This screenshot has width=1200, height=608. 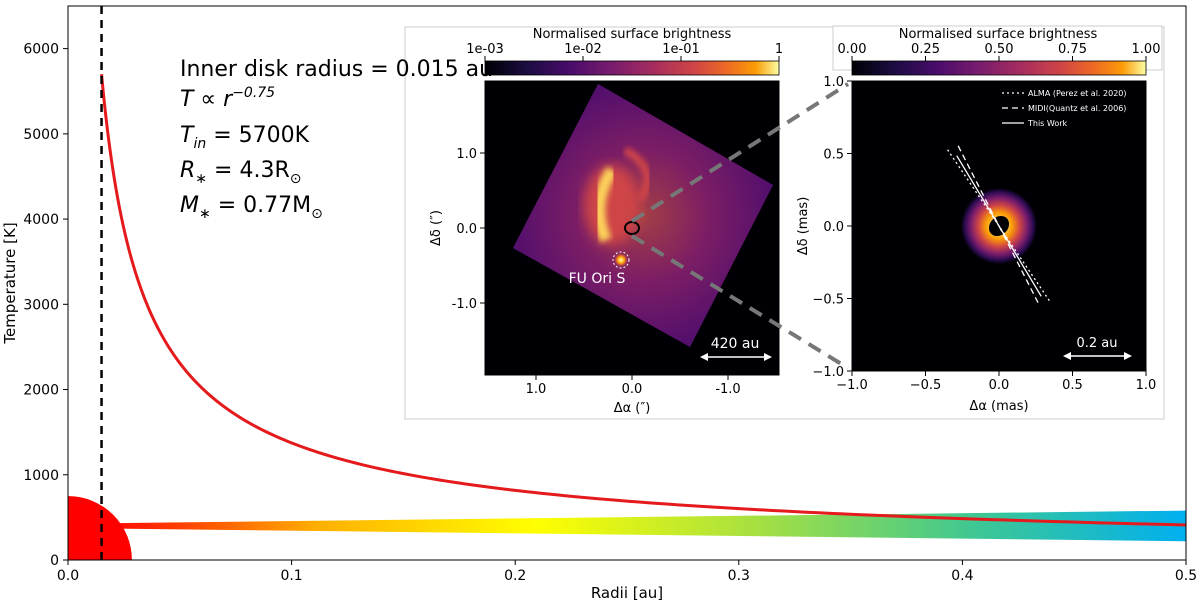 What do you see at coordinates (583, 49) in the screenshot?
I see `colorbar-tick-label: 1e-02` at bounding box center [583, 49].